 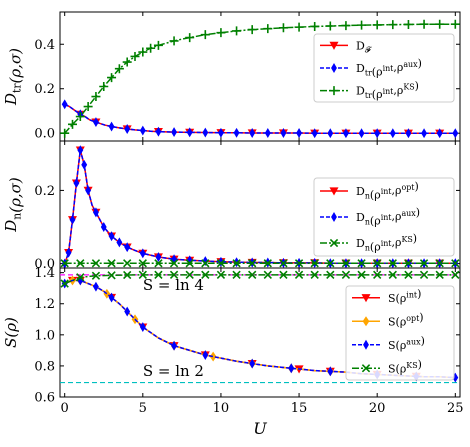 I want to click on x-tick-label: 20, so click(x=377, y=408).